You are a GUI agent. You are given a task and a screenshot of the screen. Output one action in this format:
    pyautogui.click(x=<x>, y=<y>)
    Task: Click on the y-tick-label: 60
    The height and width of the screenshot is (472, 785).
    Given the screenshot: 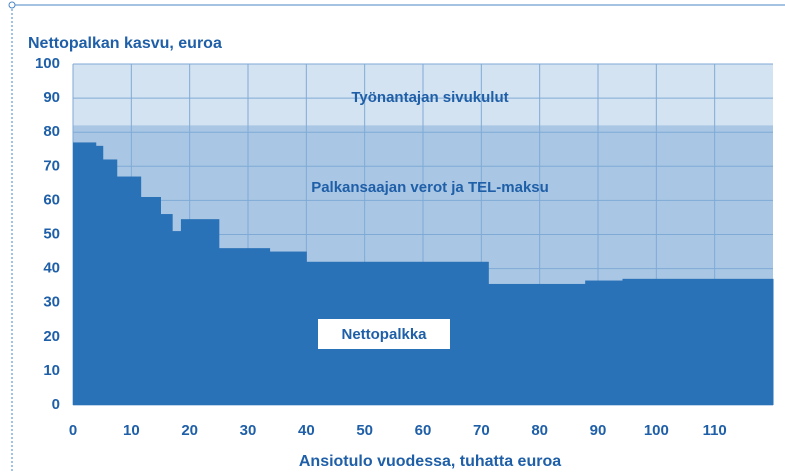 What is the action you would take?
    pyautogui.click(x=51, y=199)
    